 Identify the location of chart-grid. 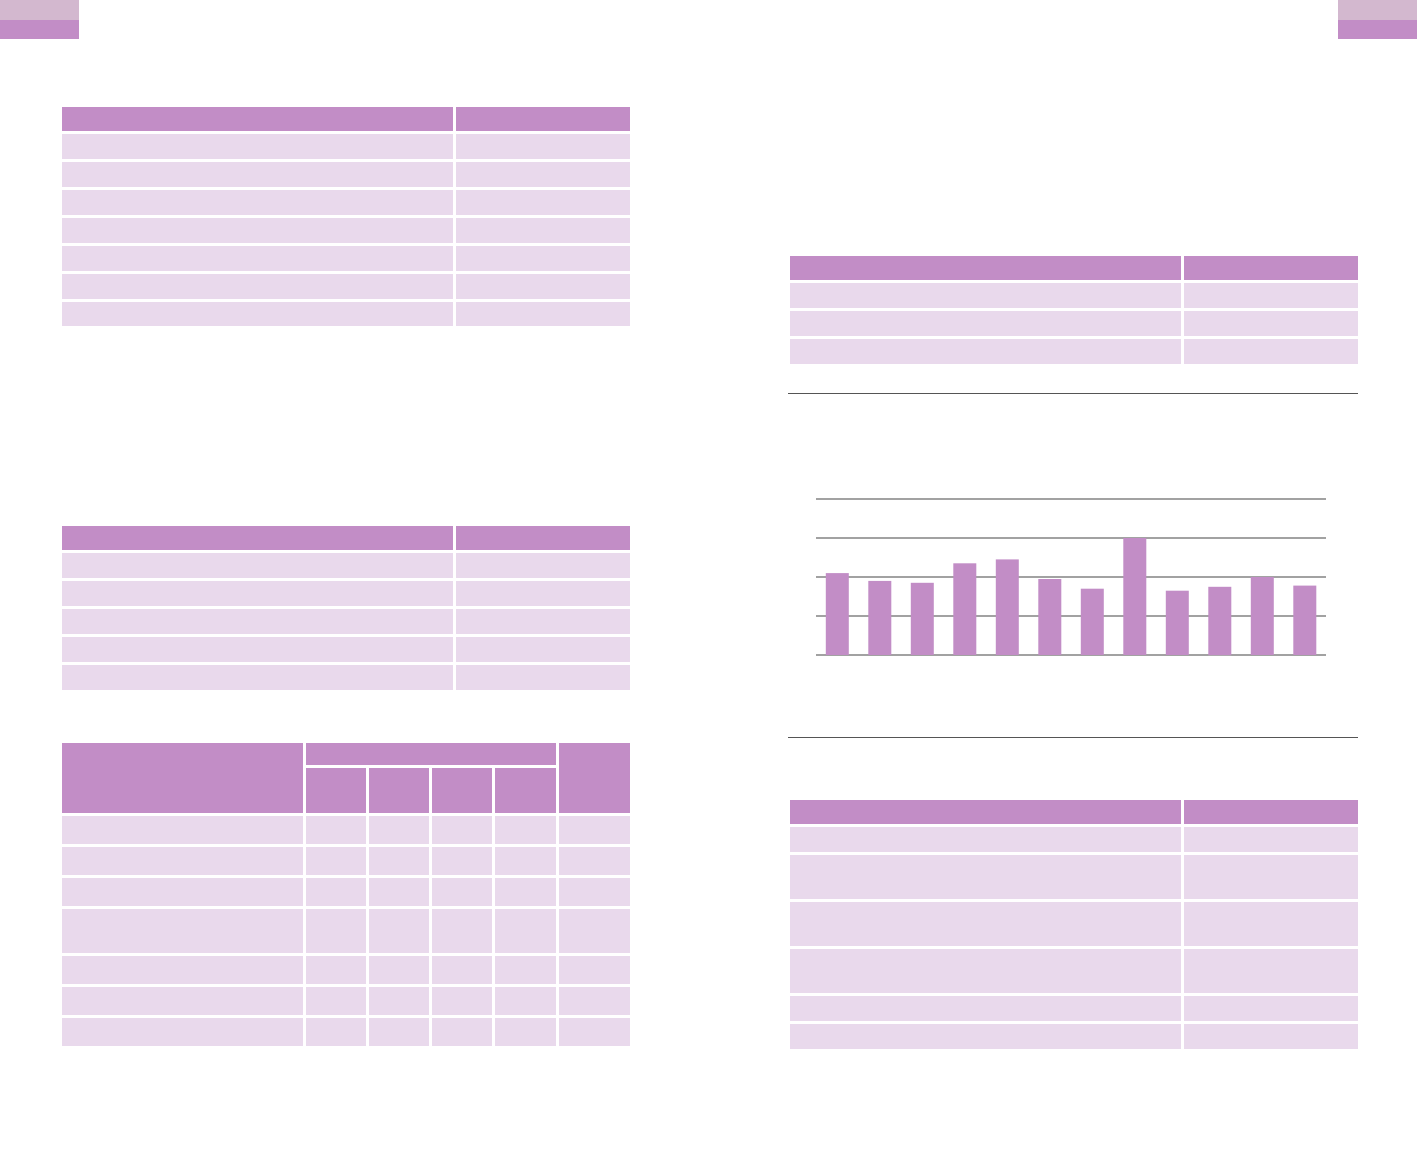
(1071, 577).